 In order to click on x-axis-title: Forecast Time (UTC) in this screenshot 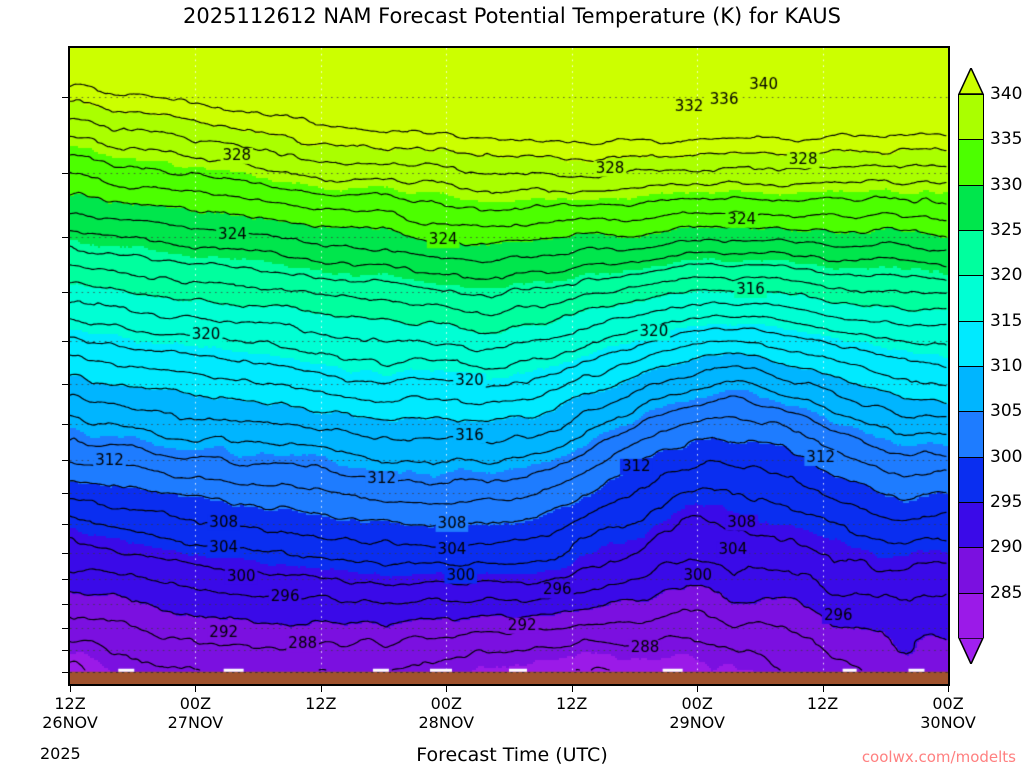, I will do `click(512, 755)`.